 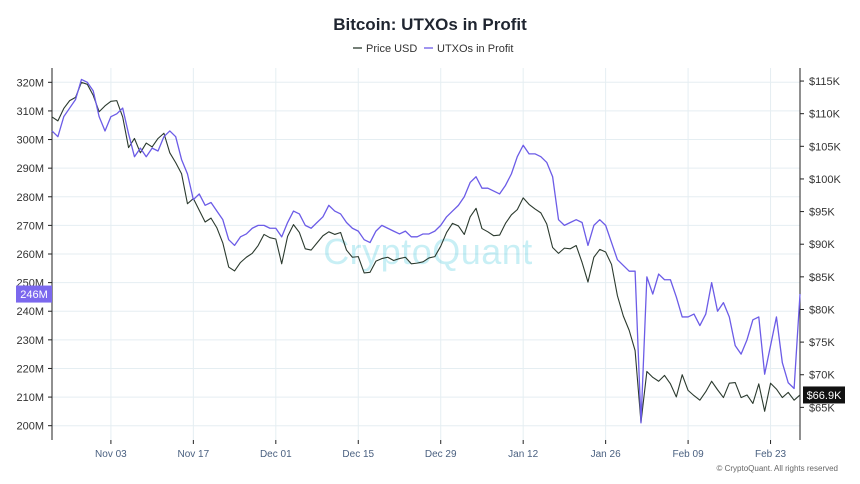 I want to click on y-left-tick-label: 300M, so click(x=30, y=141).